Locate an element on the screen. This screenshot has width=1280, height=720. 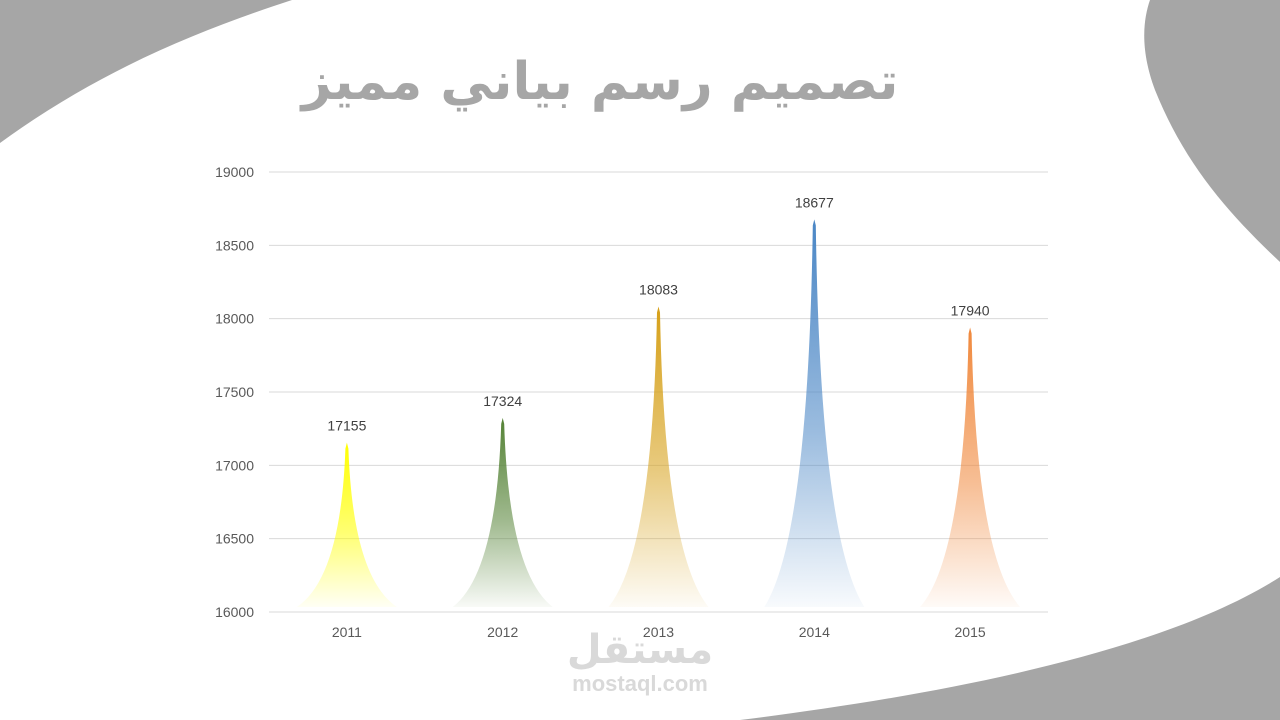
y-tick-label: 18000 is located at coordinates (234, 319).